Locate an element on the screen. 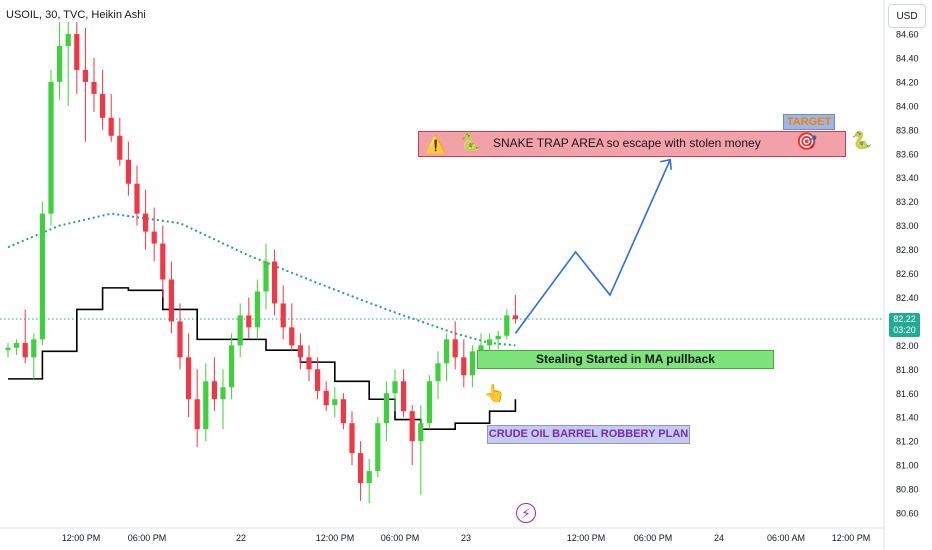  x-tick-label: 23 is located at coordinates (466, 538).